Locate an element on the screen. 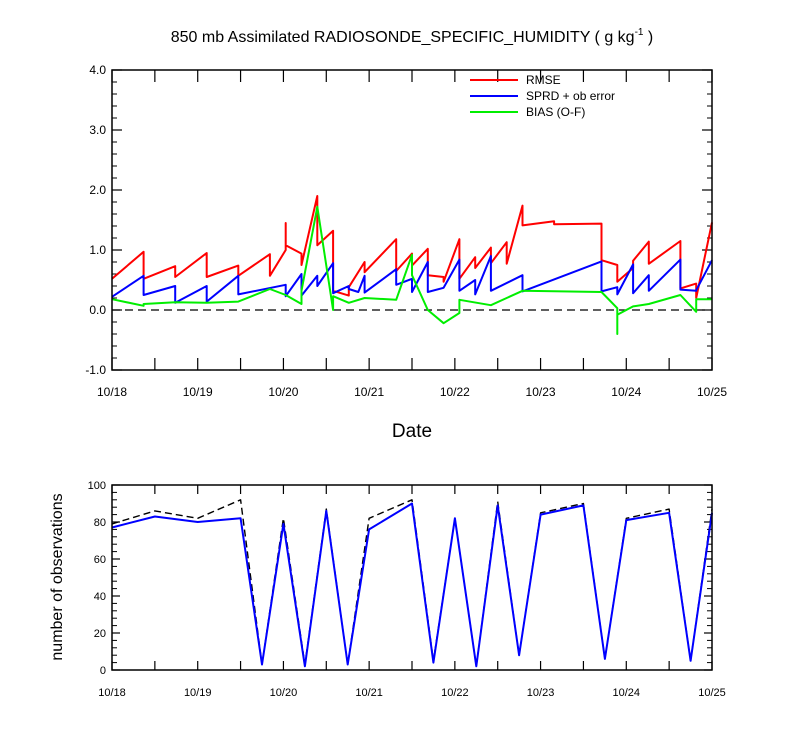 This screenshot has width=800, height=750. series-line-bias is located at coordinates (411, 270).